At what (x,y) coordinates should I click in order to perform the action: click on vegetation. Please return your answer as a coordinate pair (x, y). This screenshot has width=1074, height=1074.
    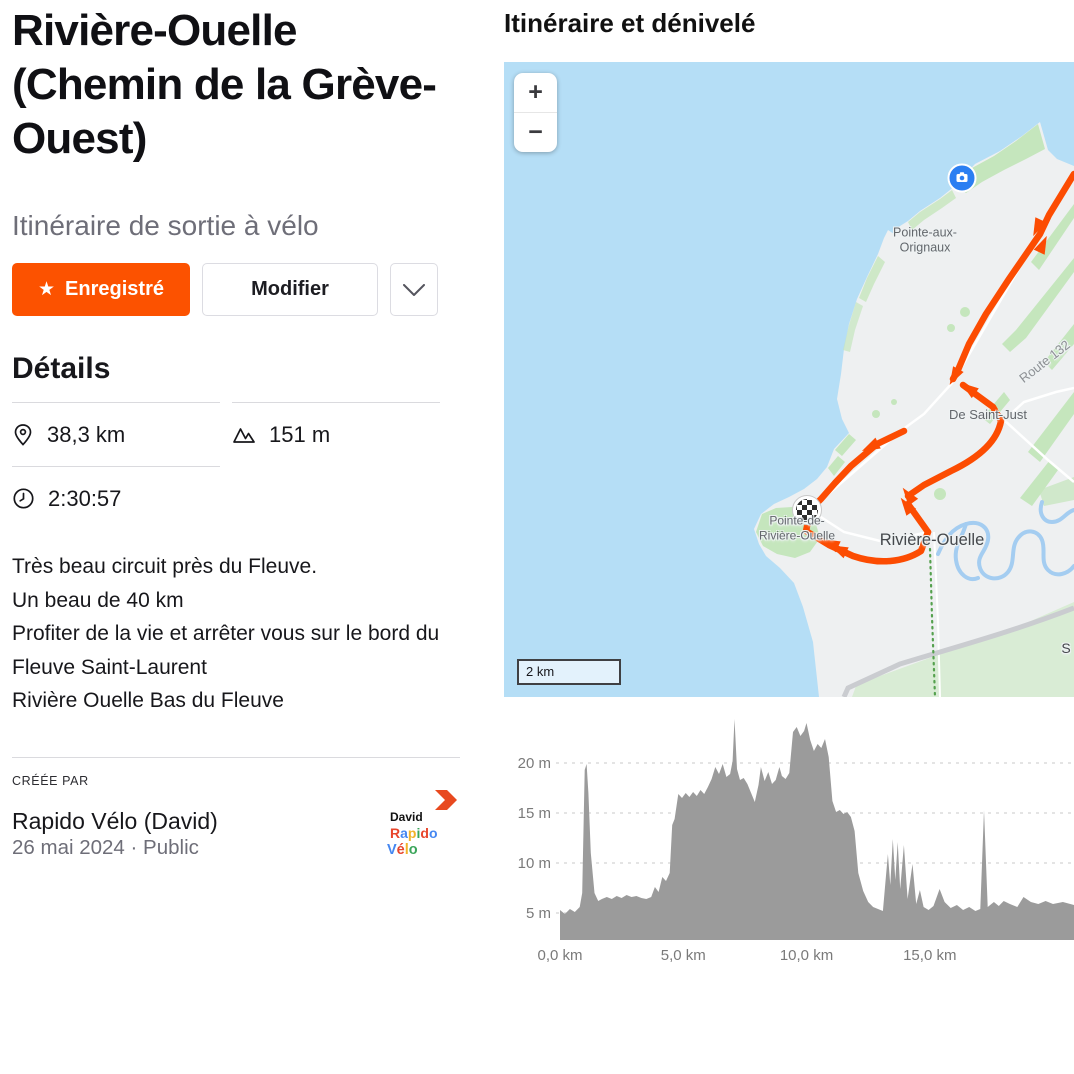
    Looking at the image, I should click on (915, 341).